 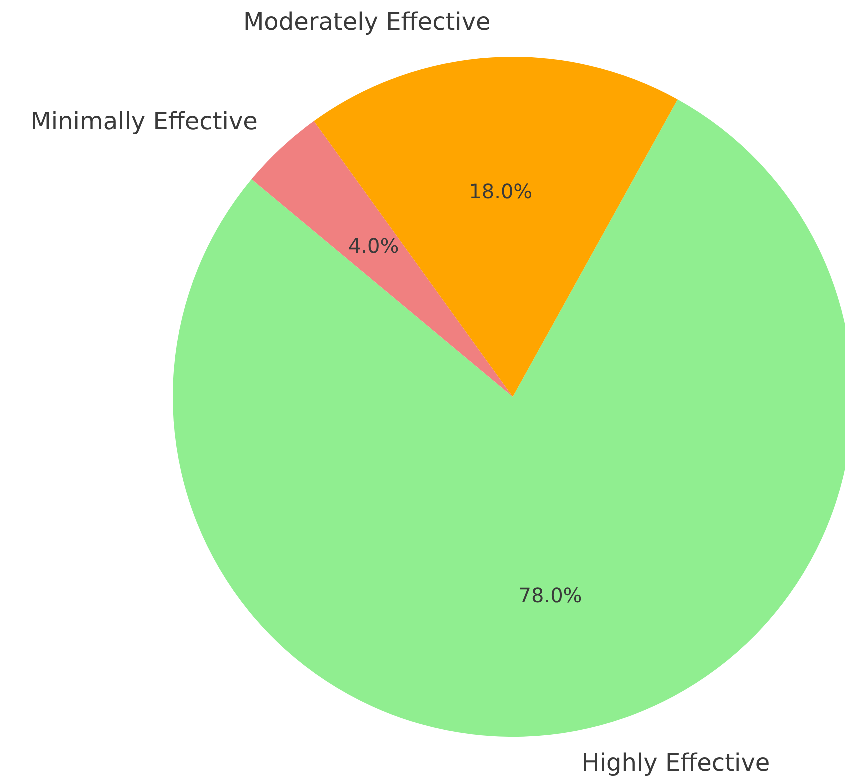 I want to click on slice-label: Highly Effective, so click(x=676, y=762).